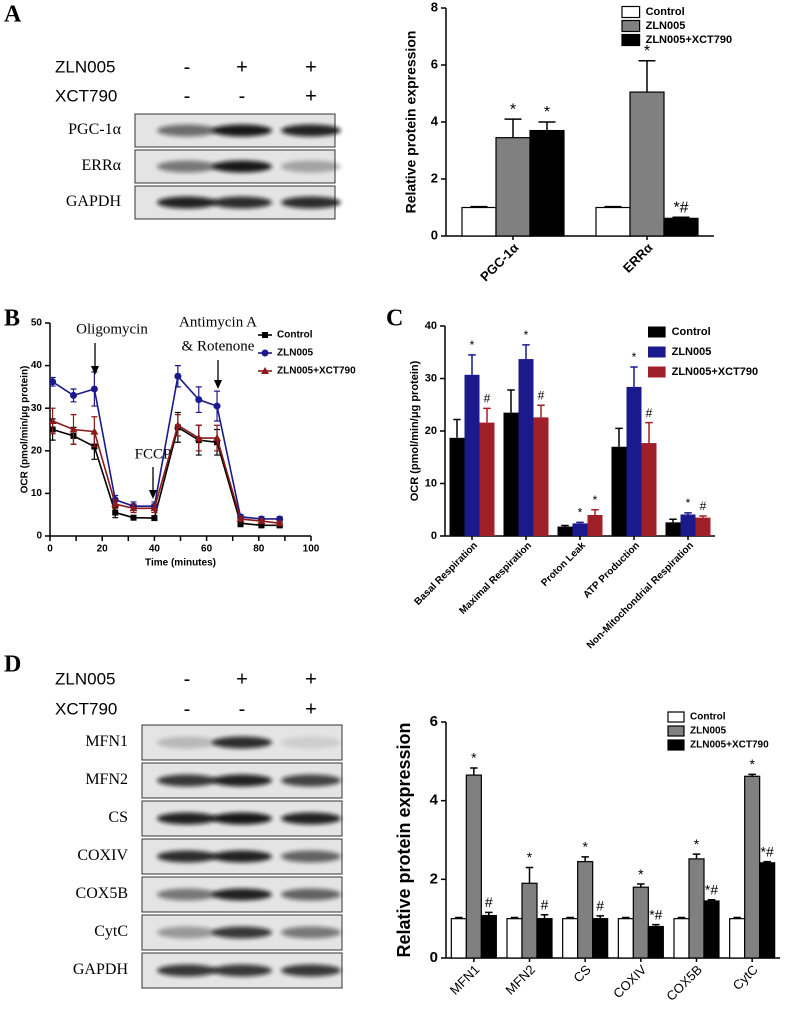 This screenshot has width=789, height=1013. What do you see at coordinates (729, 745) in the screenshot?
I see `legend-label: ZLN005+XCT790` at bounding box center [729, 745].